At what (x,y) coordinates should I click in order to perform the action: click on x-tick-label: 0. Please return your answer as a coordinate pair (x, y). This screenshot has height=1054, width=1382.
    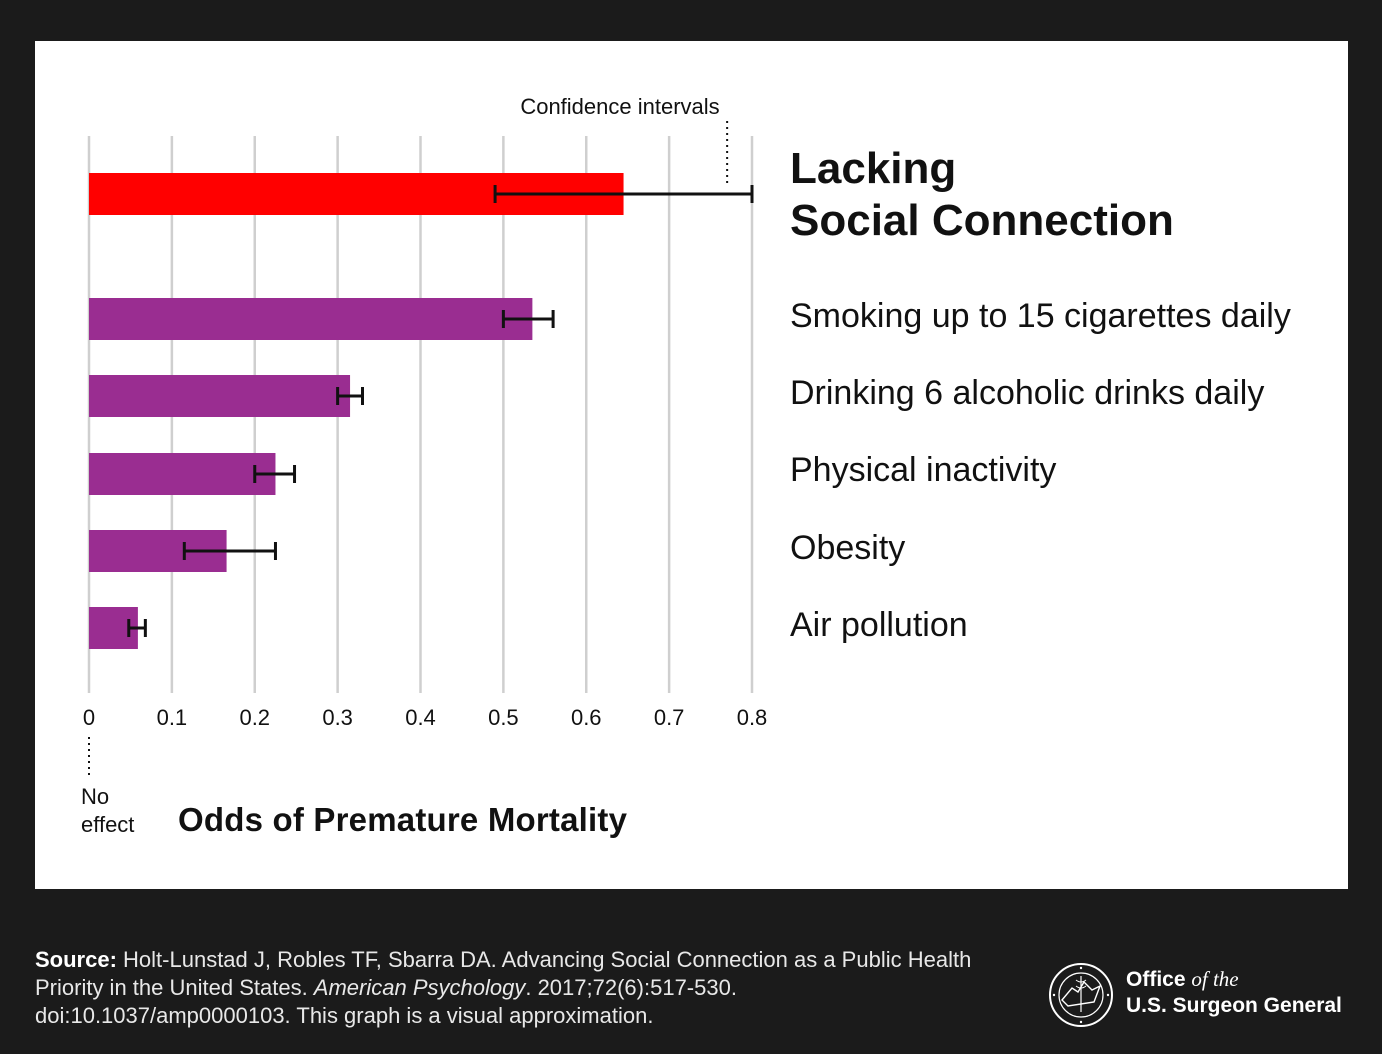
    Looking at the image, I should click on (89, 717).